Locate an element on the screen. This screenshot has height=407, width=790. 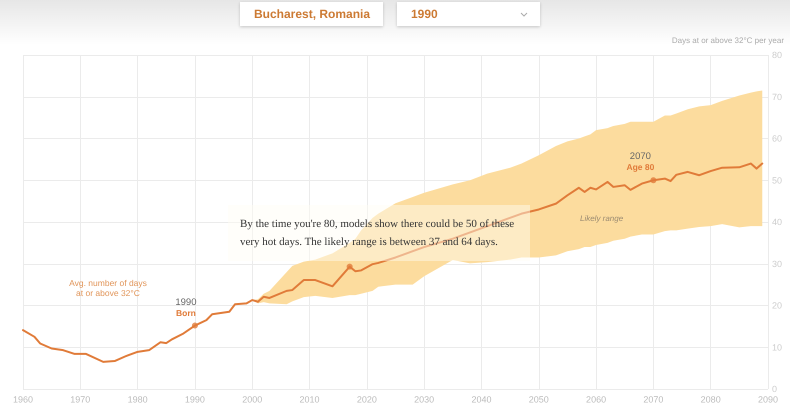
x-tick-label: 2080 is located at coordinates (710, 399).